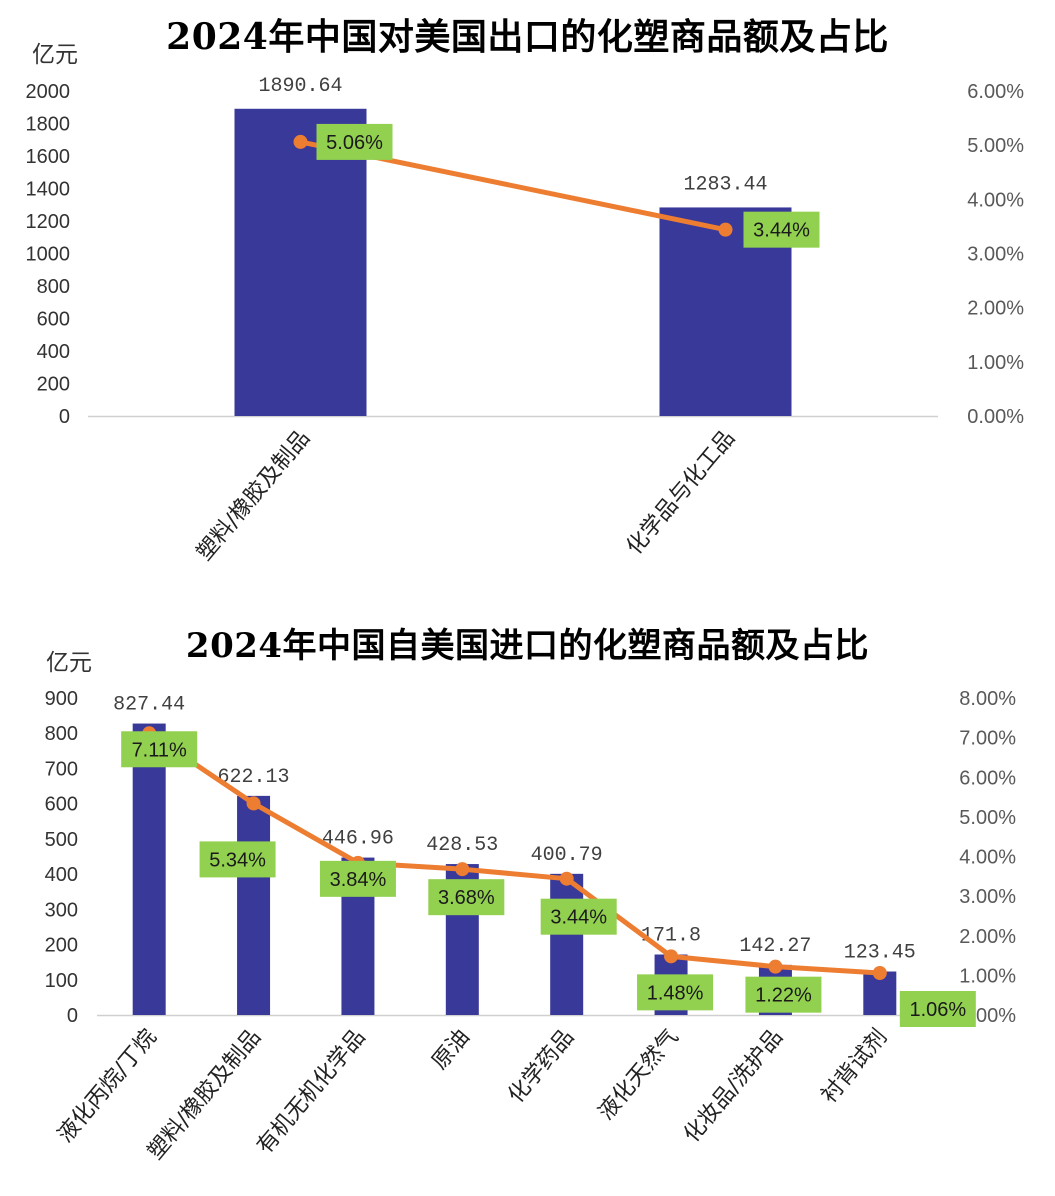 Image resolution: width=1055 pixels, height=1196 pixels. What do you see at coordinates (681, 493) in the screenshot?
I see `category-label: 化学品与化工品` at bounding box center [681, 493].